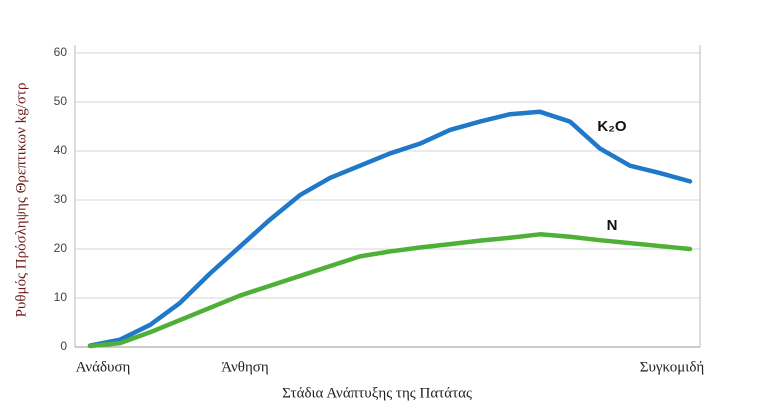  Describe the element at coordinates (61, 297) in the screenshot. I see `y-tick-label: 10` at that location.